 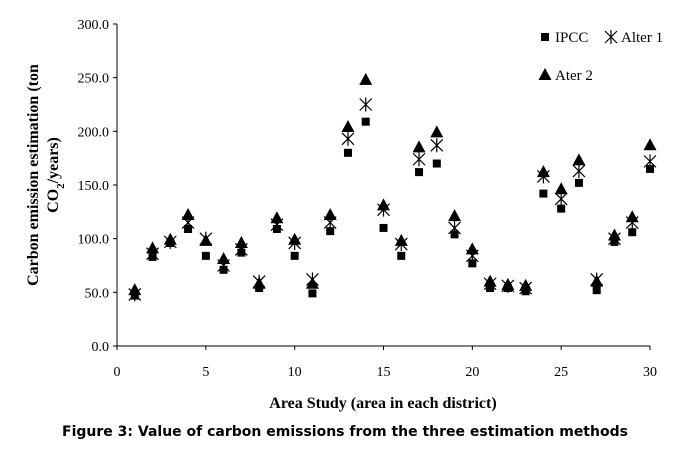 I want to click on x-tick-label: 20, so click(x=472, y=372).